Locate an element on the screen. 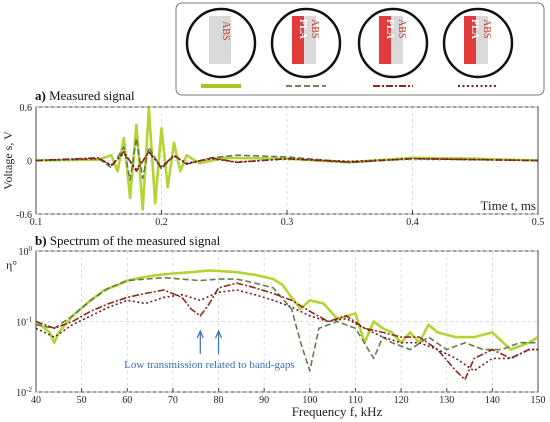 The width and height of the screenshot is (550, 422). x-tick-label: 80 is located at coordinates (219, 400).